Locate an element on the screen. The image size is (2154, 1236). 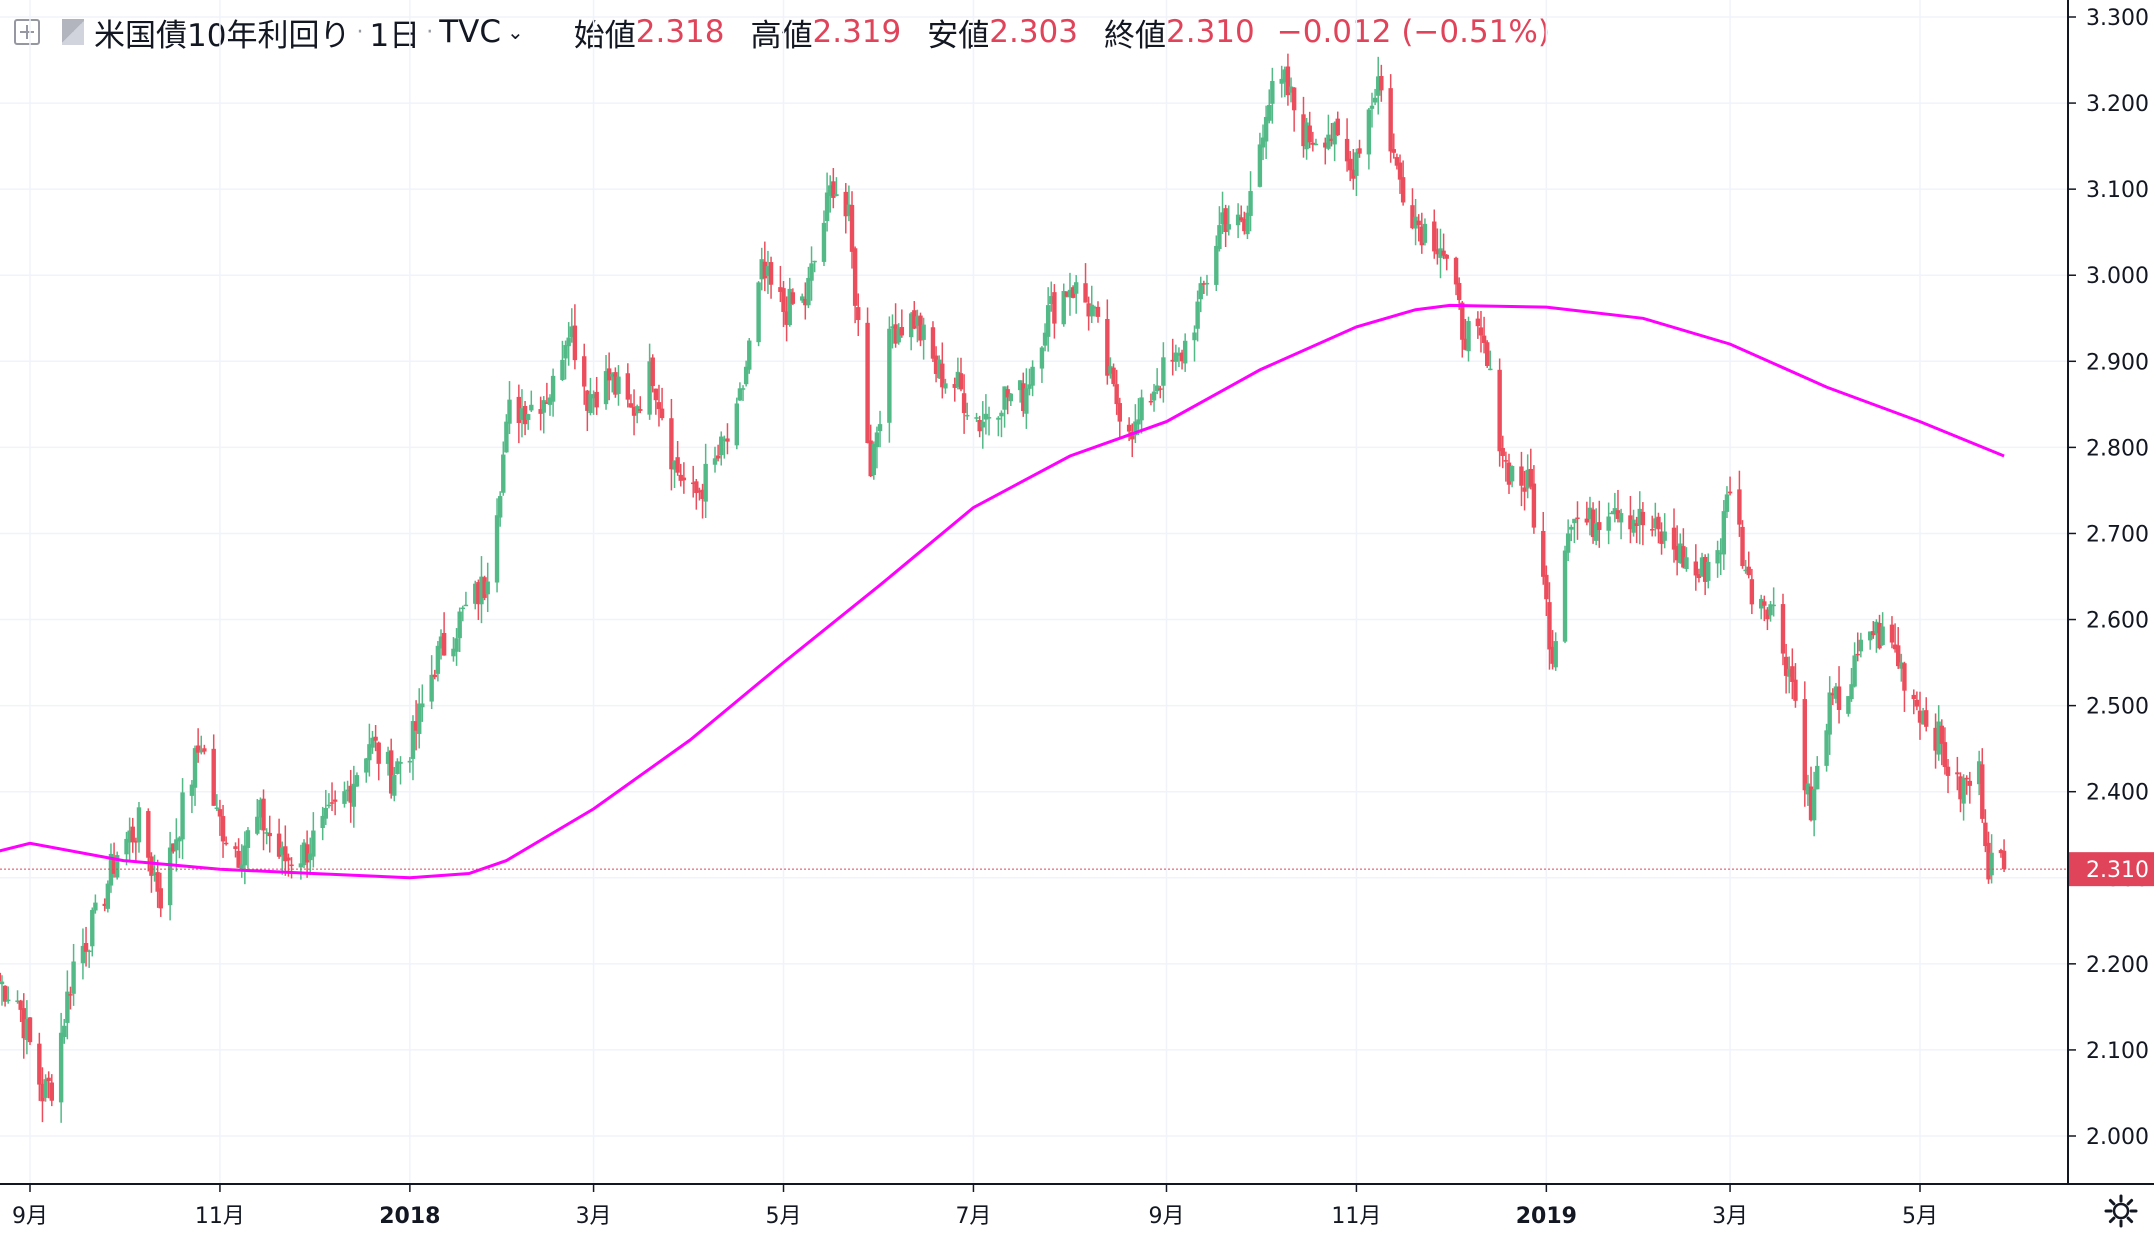
price-axis-bg is located at coordinates (2111, 618).